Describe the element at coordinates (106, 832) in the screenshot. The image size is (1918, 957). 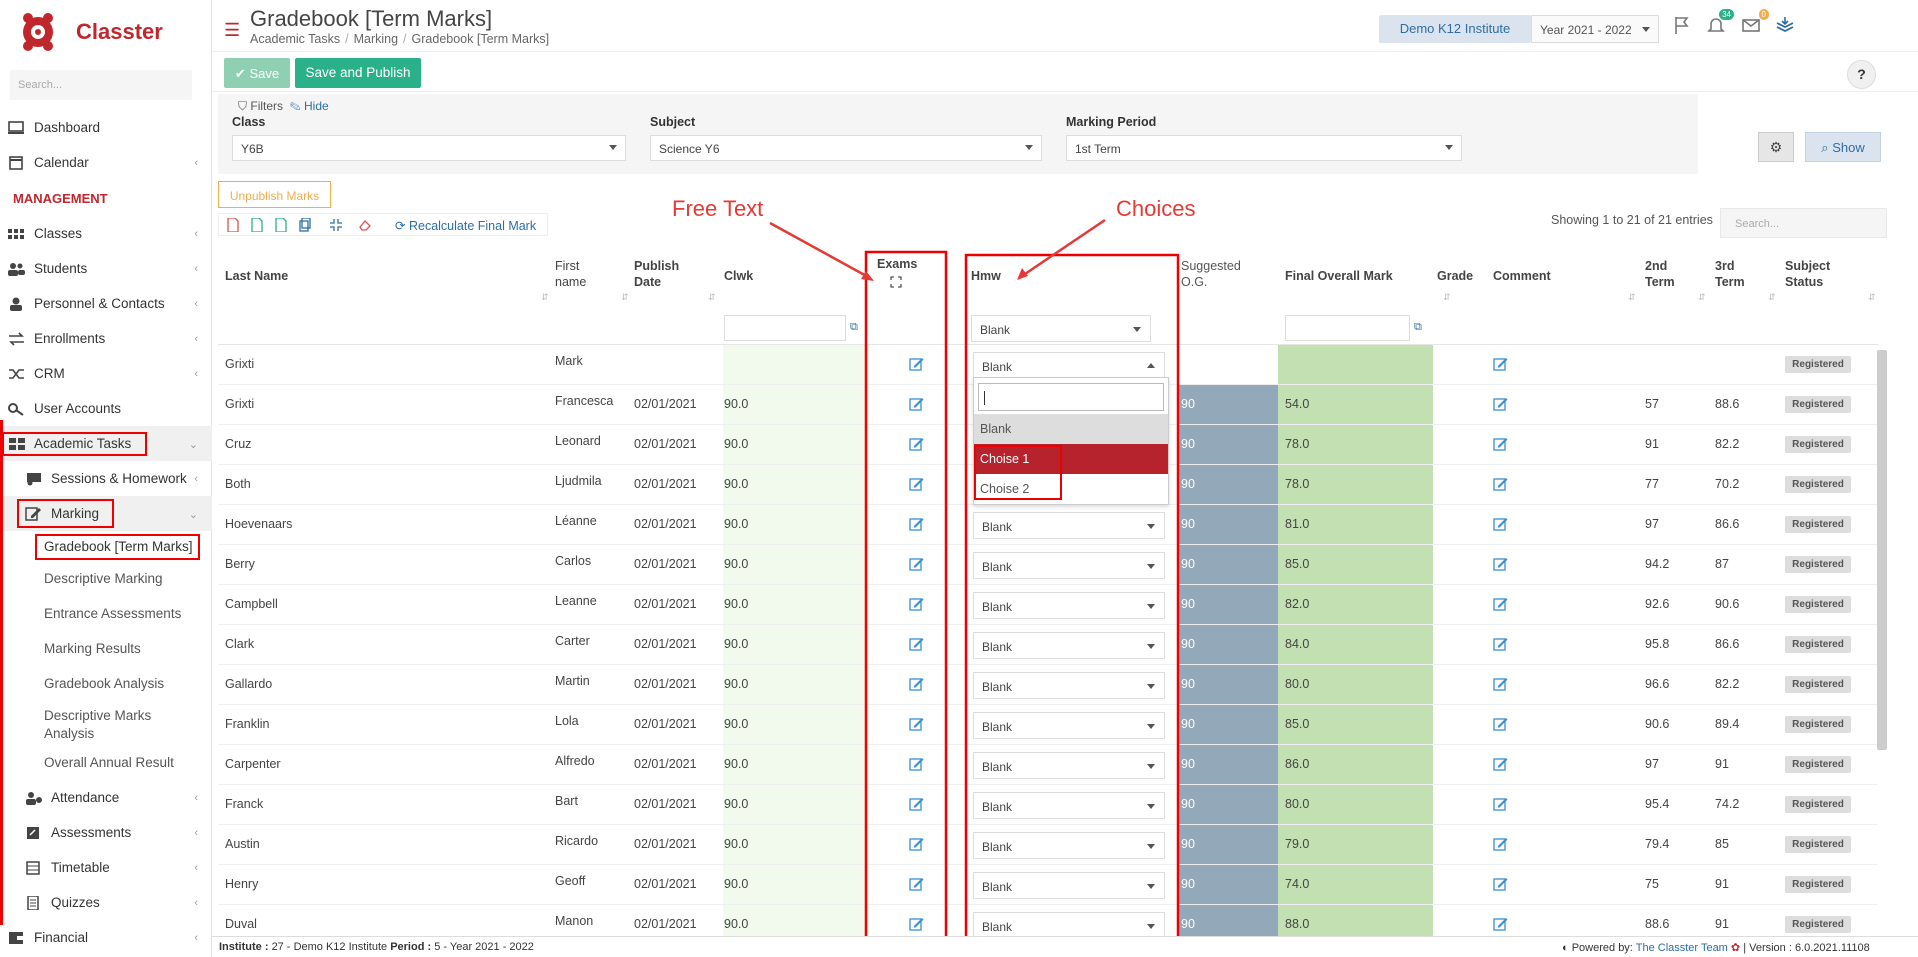
I see `sidebar-item-assessments: Assessments ‹` at that location.